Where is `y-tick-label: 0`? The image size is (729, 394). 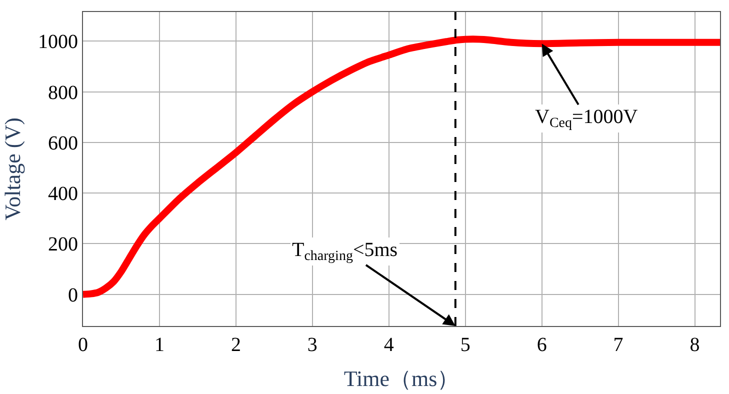 y-tick-label: 0 is located at coordinates (73, 295).